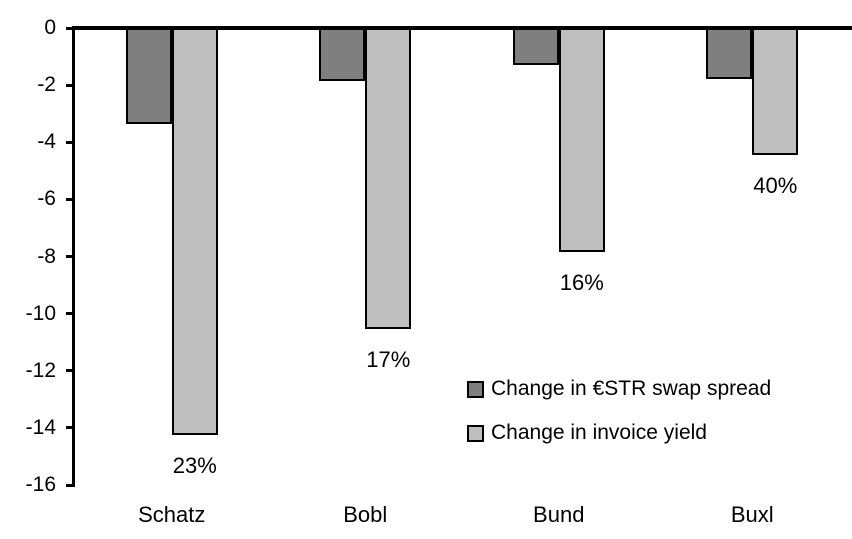 The image size is (852, 539). I want to click on legend-label-swap-spread: Change in €STR swap spread, so click(631, 388).